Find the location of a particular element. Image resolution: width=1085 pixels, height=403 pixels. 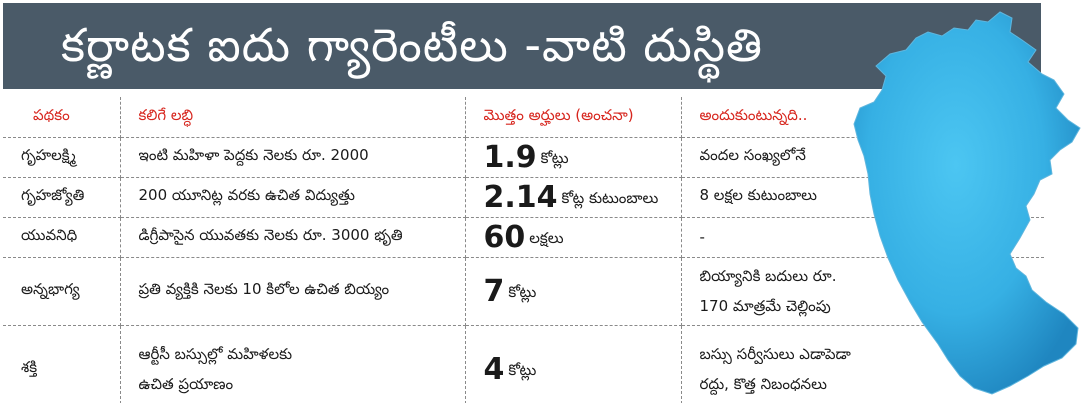

status-line: 170 మాత్రమే చెల్లింపు is located at coordinates (765, 306).